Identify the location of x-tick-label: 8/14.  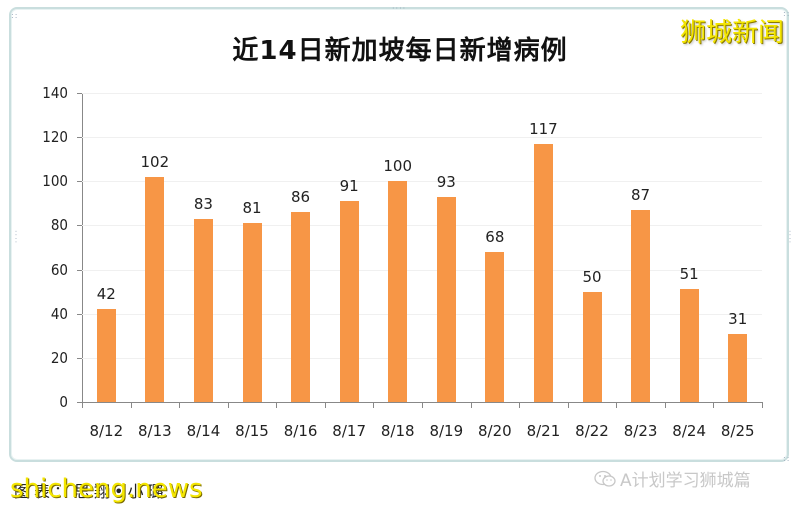
(203, 431).